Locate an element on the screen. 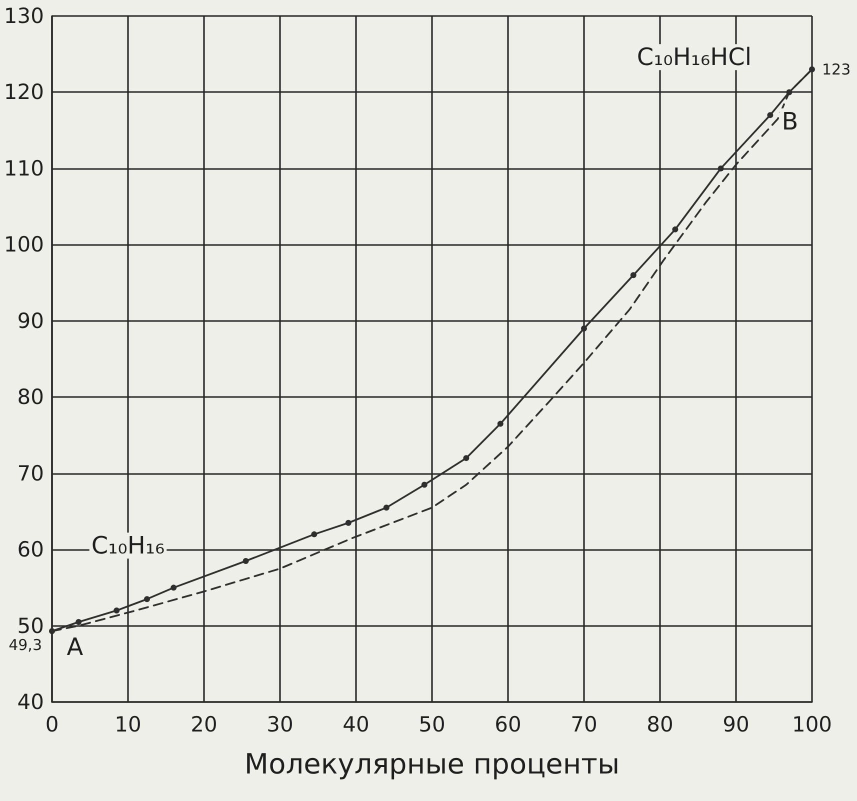 Image resolution: width=857 pixels, height=801 pixels. y-tick-label: 90 is located at coordinates (30, 320).